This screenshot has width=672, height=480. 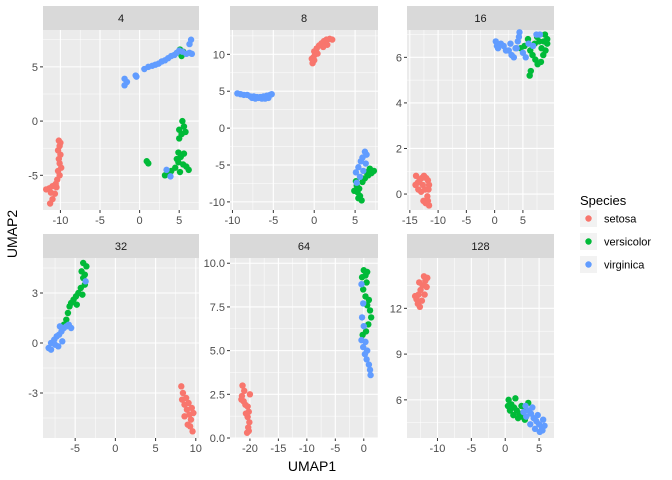 I want to click on x-tick-label: 5, so click(x=156, y=449).